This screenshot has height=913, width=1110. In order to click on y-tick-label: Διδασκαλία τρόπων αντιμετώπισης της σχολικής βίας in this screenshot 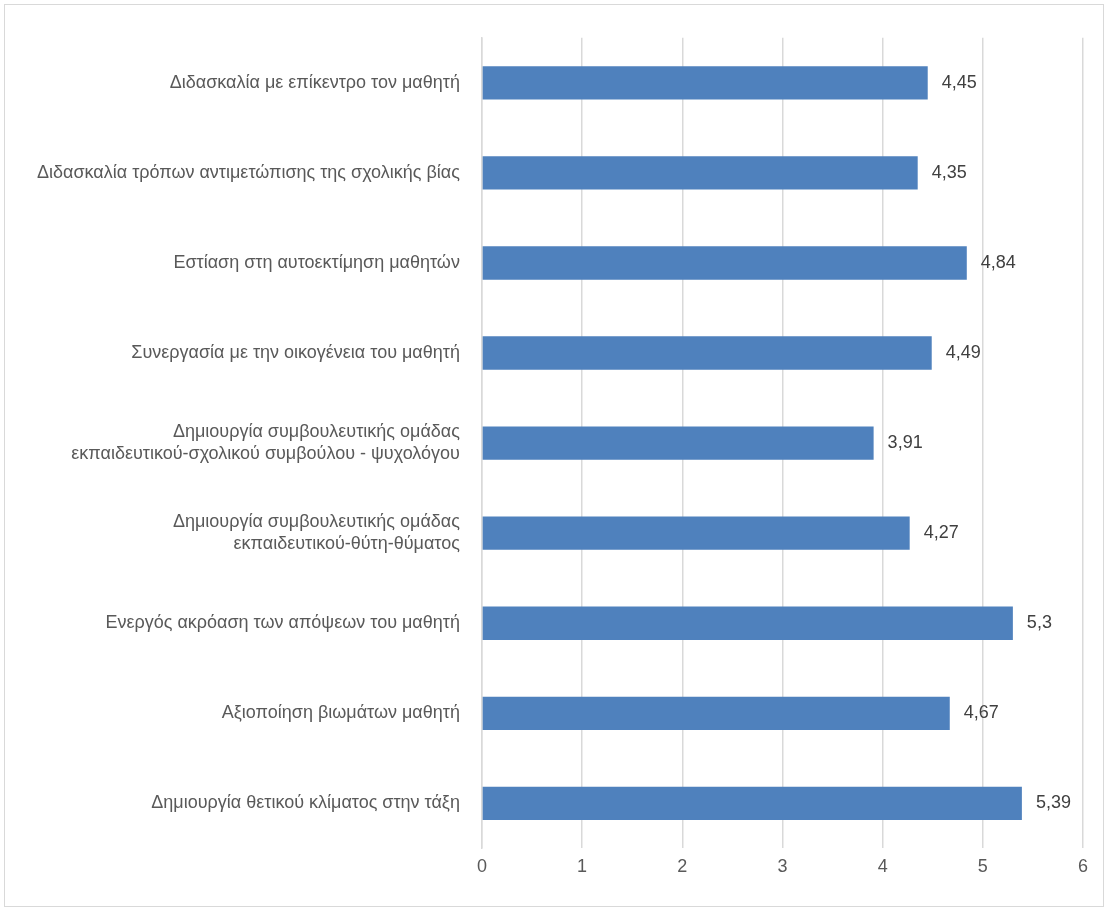, I will do `click(248, 171)`.